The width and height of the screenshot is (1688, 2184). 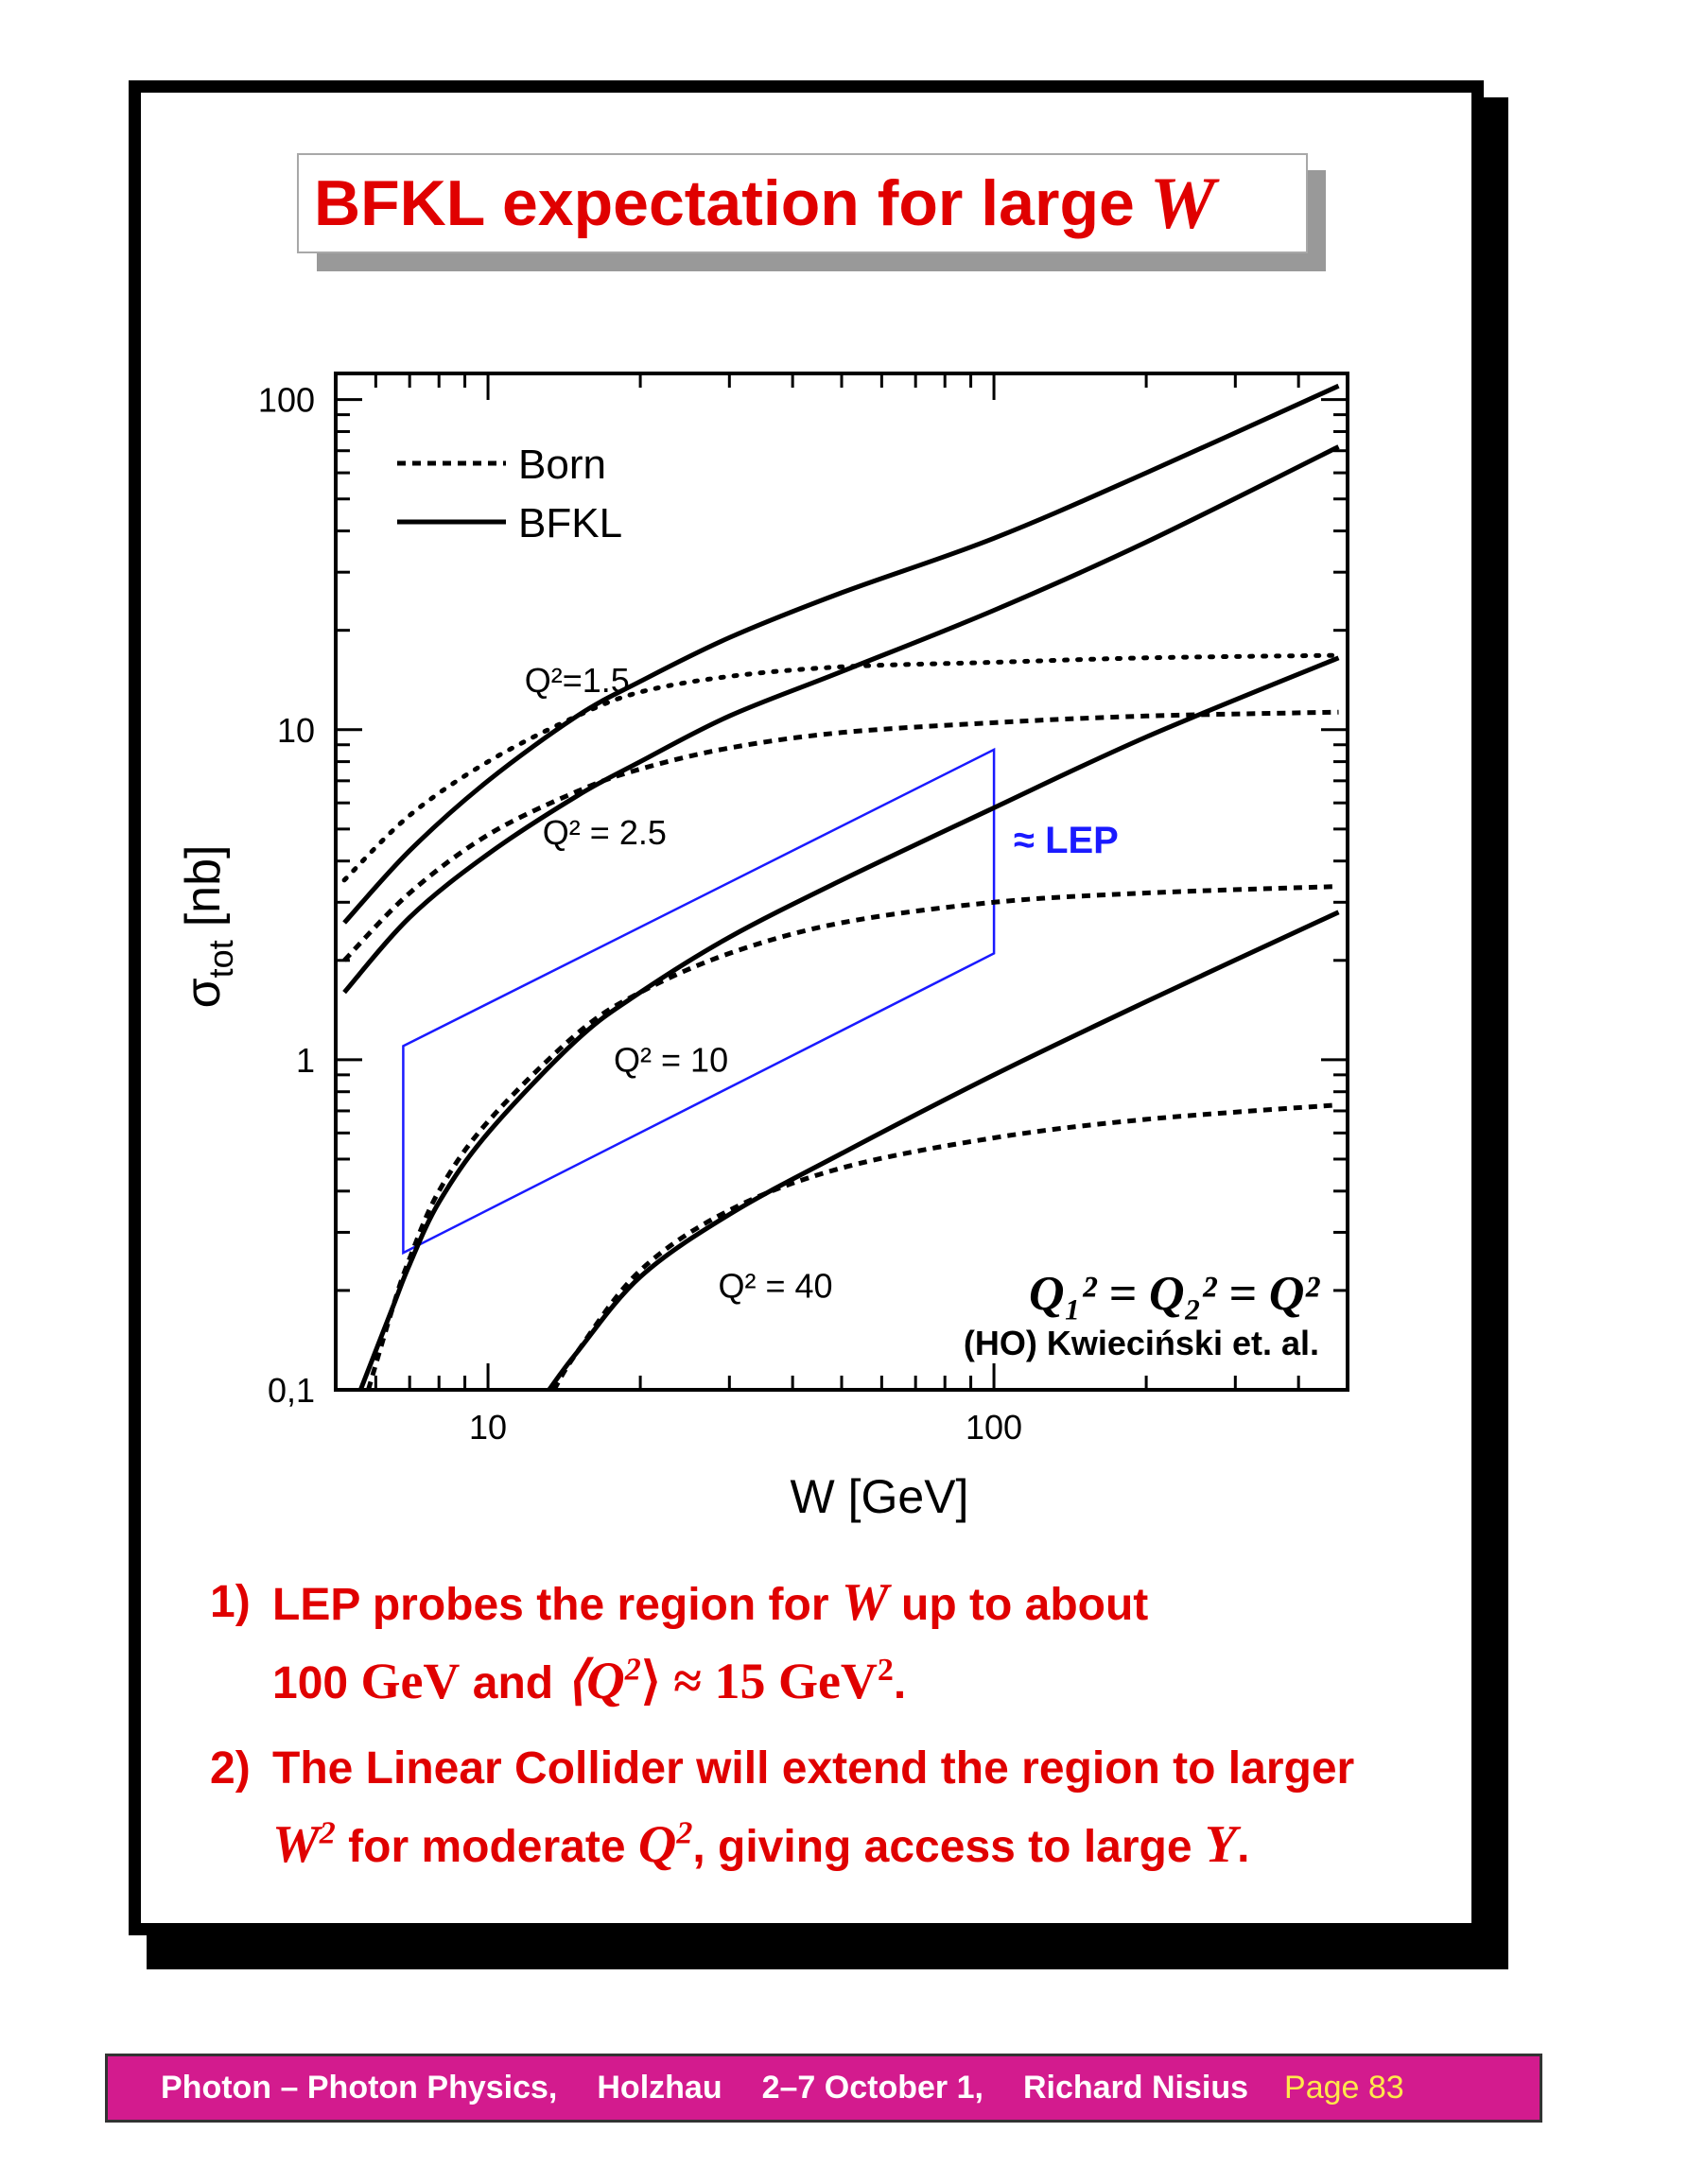 What do you see at coordinates (286, 400) in the screenshot?
I see `y-tick-label: 100` at bounding box center [286, 400].